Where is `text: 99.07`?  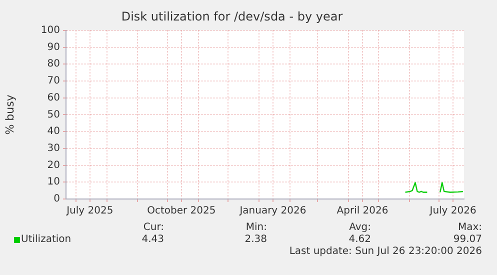 text: 99.07 is located at coordinates (467, 239).